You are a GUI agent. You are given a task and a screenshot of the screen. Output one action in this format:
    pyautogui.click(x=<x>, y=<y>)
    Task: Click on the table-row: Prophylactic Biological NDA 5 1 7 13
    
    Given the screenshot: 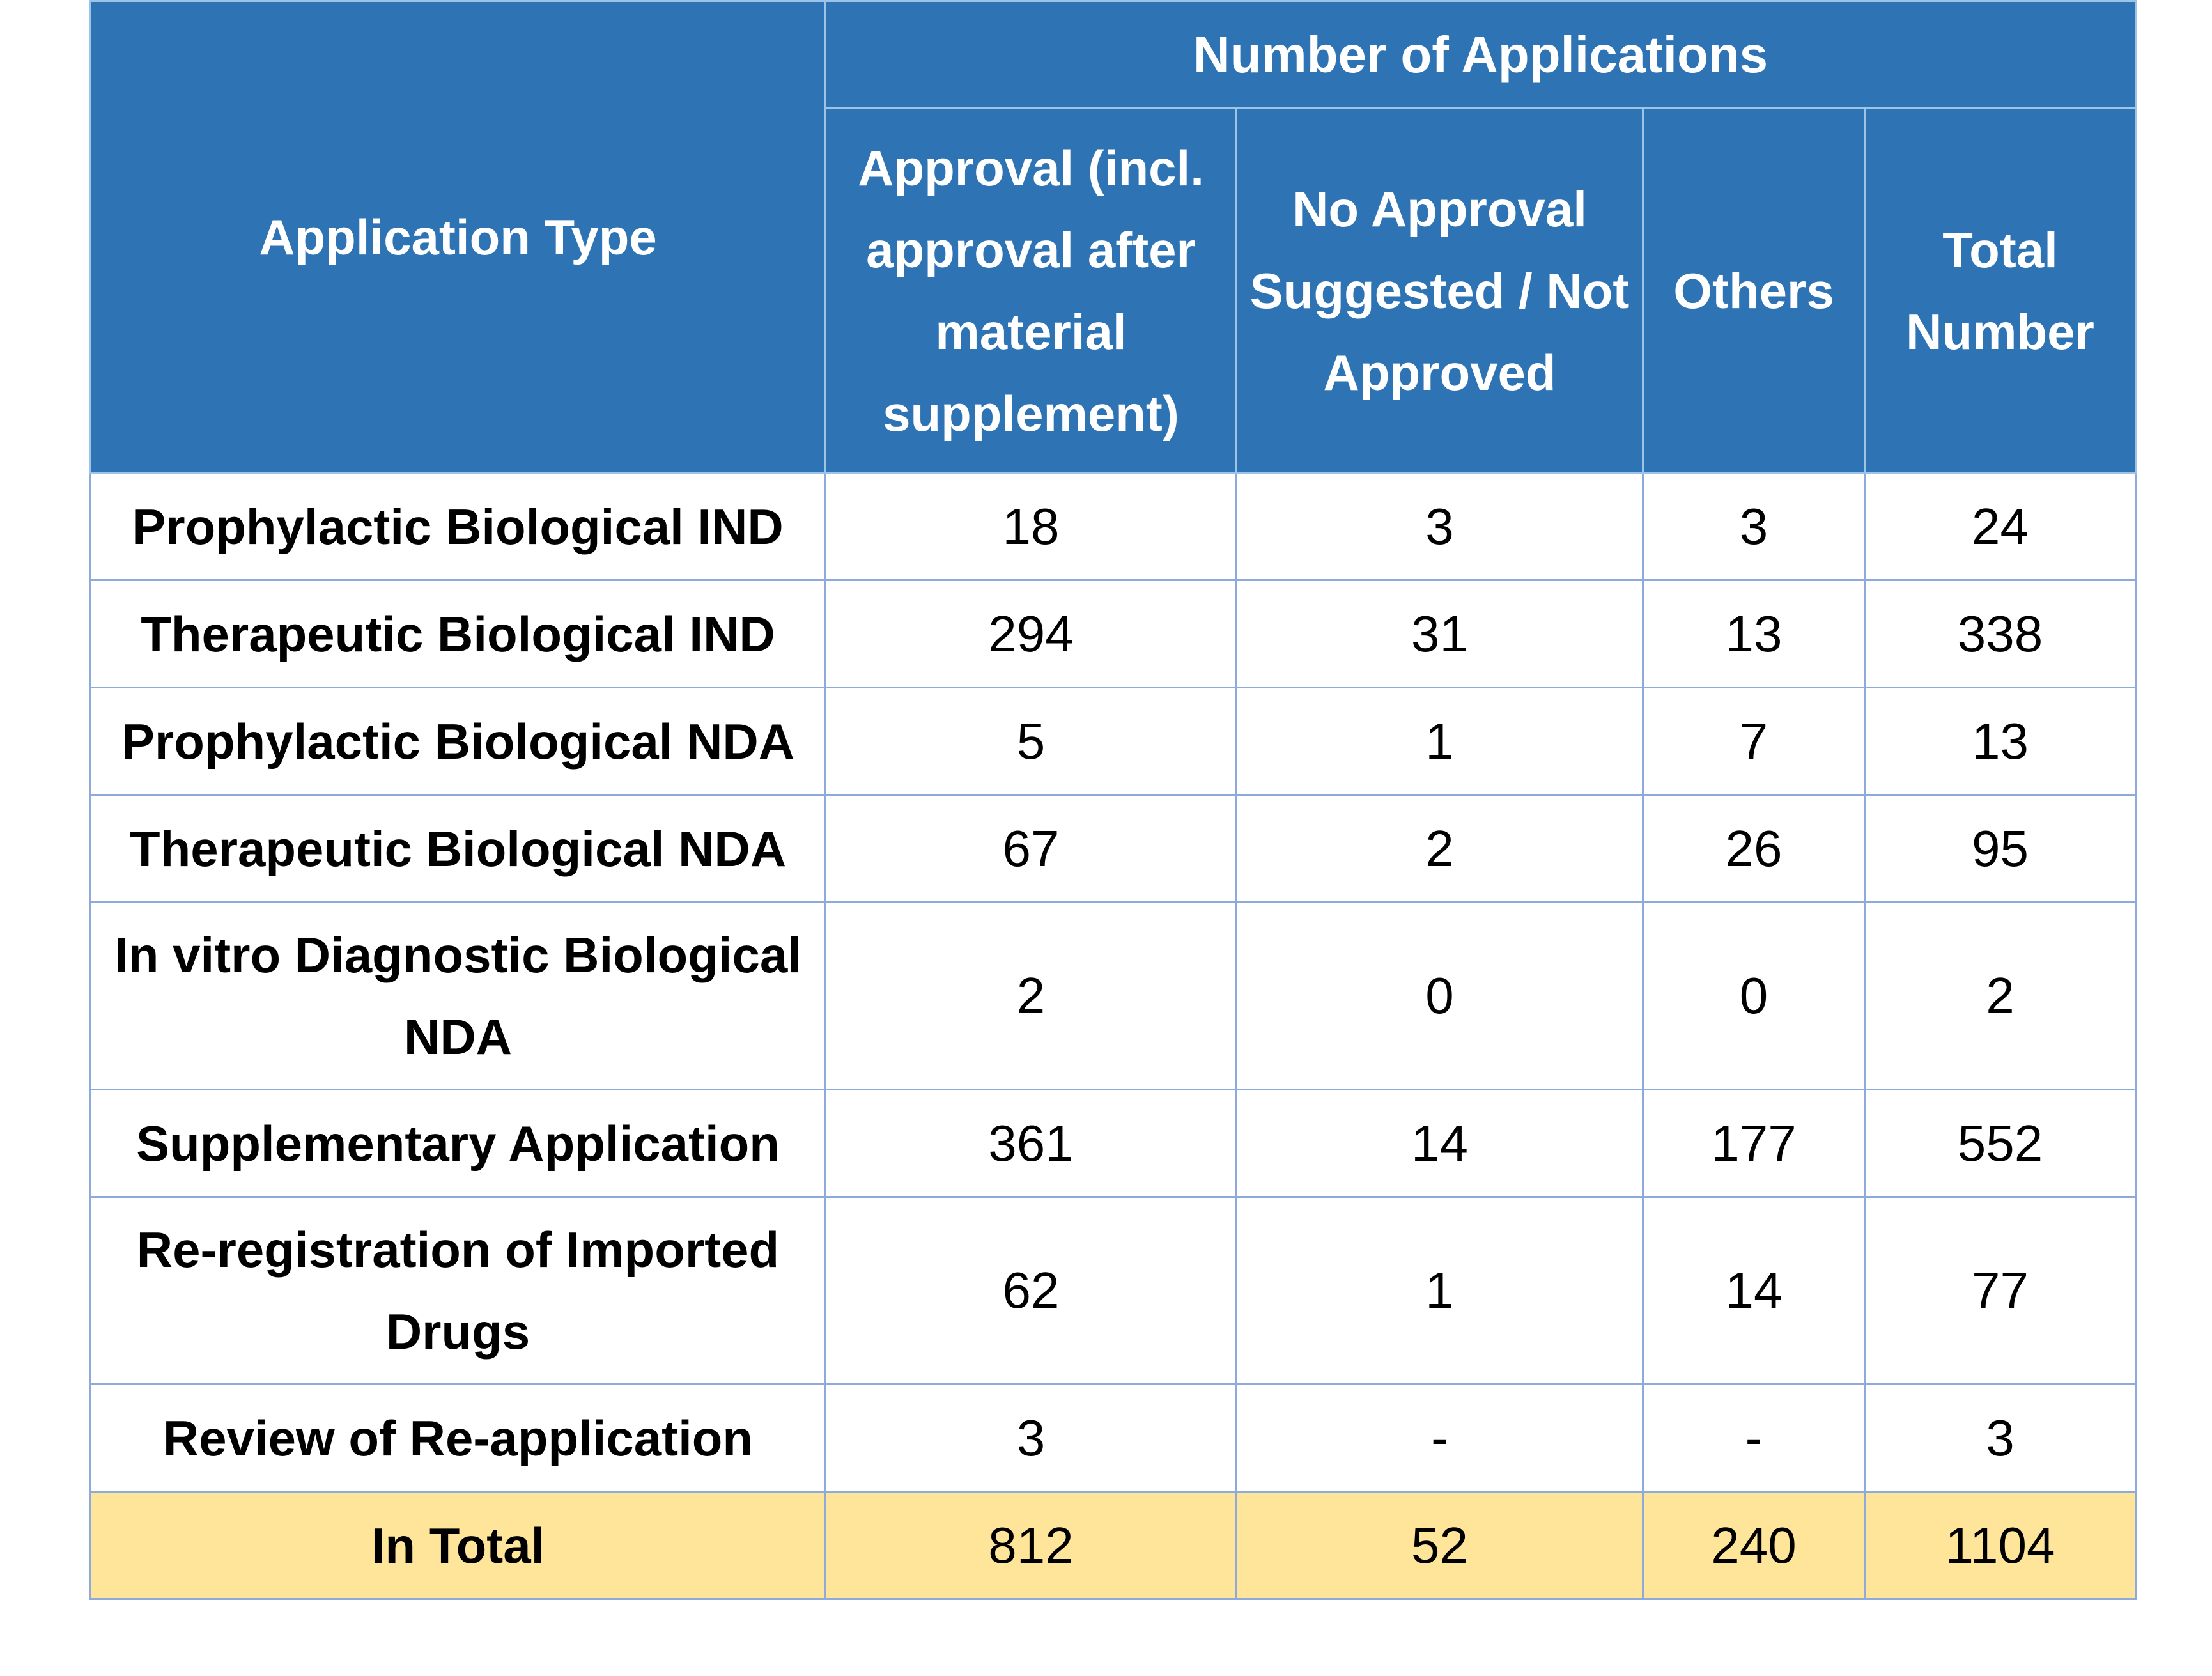 What is the action you would take?
    pyautogui.click(x=1113, y=742)
    